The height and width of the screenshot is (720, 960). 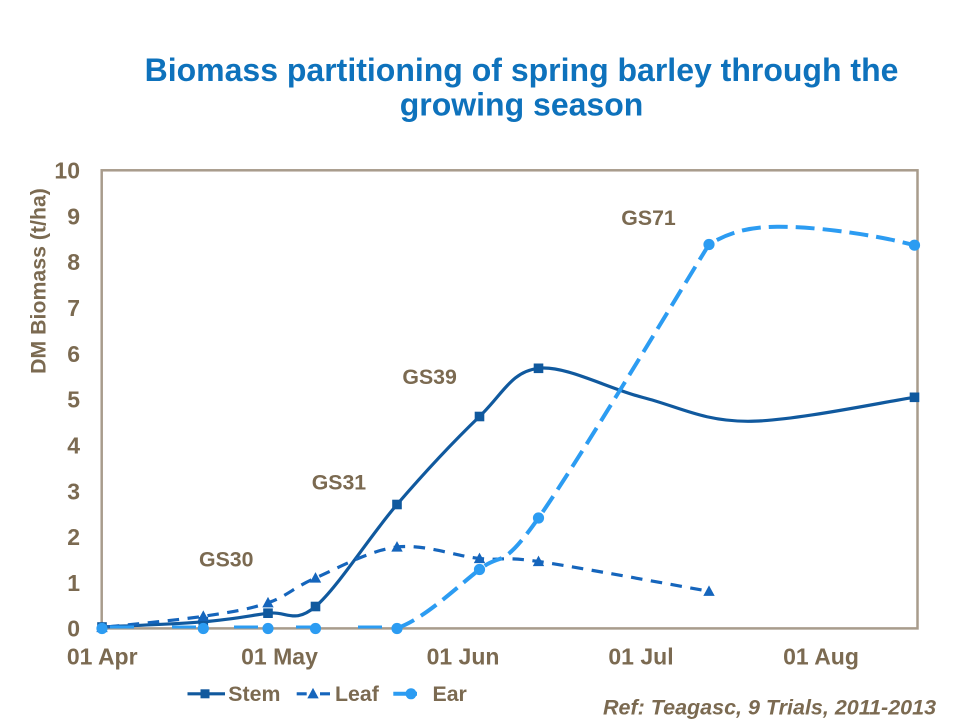 What do you see at coordinates (357, 694) in the screenshot?
I see `svg-text: Leaf` at bounding box center [357, 694].